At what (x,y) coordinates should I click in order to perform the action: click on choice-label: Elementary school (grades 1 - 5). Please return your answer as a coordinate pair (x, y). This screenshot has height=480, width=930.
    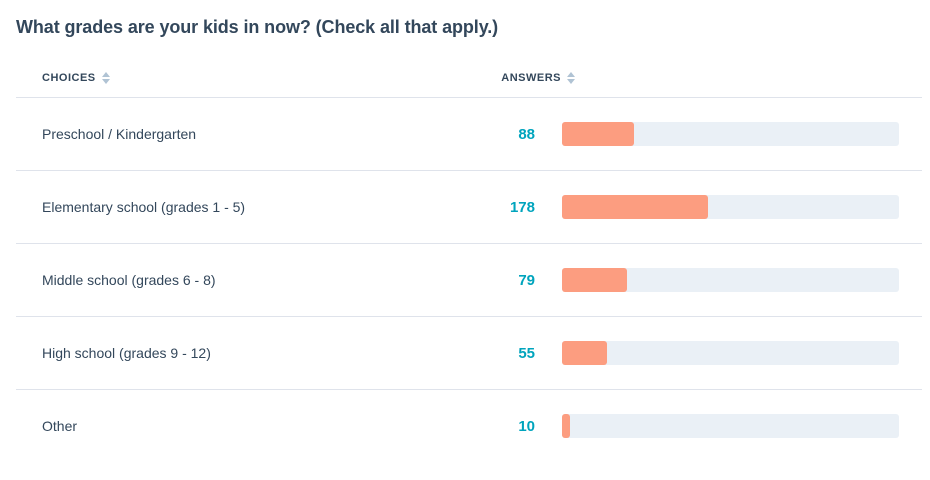
    Looking at the image, I should click on (144, 207).